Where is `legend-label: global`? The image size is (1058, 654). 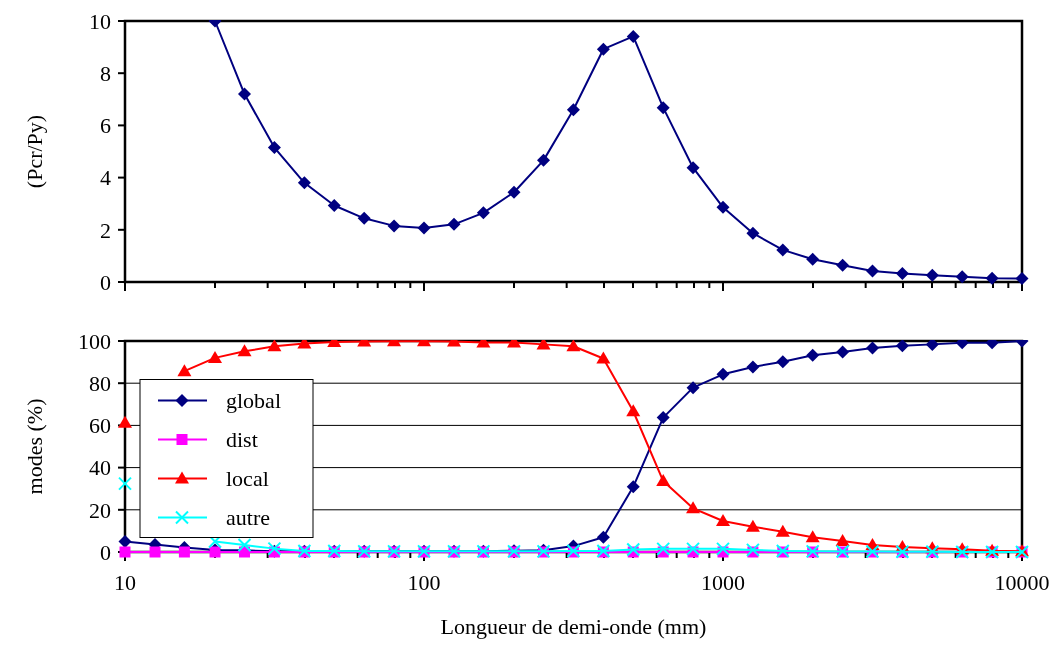 legend-label: global is located at coordinates (253, 401).